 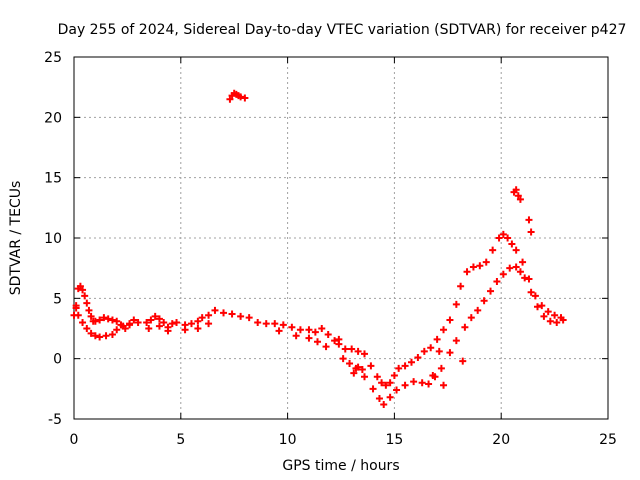 What do you see at coordinates (53, 239) in the screenshot?
I see `y-tick-label: 10` at bounding box center [53, 239].